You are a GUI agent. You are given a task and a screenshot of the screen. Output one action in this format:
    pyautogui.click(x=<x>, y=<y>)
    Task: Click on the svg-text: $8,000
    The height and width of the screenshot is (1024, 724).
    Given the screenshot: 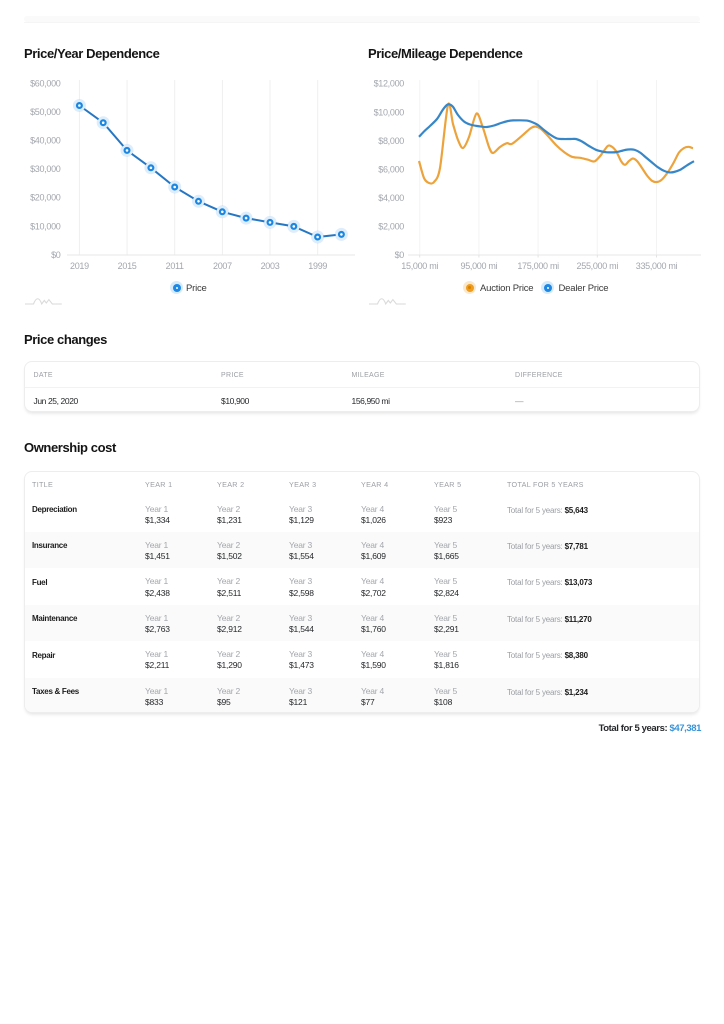 What is the action you would take?
    pyautogui.click(x=391, y=141)
    